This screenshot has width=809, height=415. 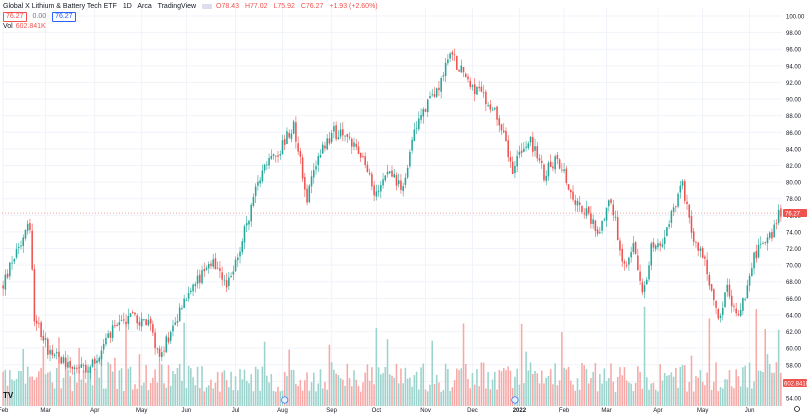 What do you see at coordinates (207, 6) in the screenshot?
I see `legend-toggle-icon` at bounding box center [207, 6].